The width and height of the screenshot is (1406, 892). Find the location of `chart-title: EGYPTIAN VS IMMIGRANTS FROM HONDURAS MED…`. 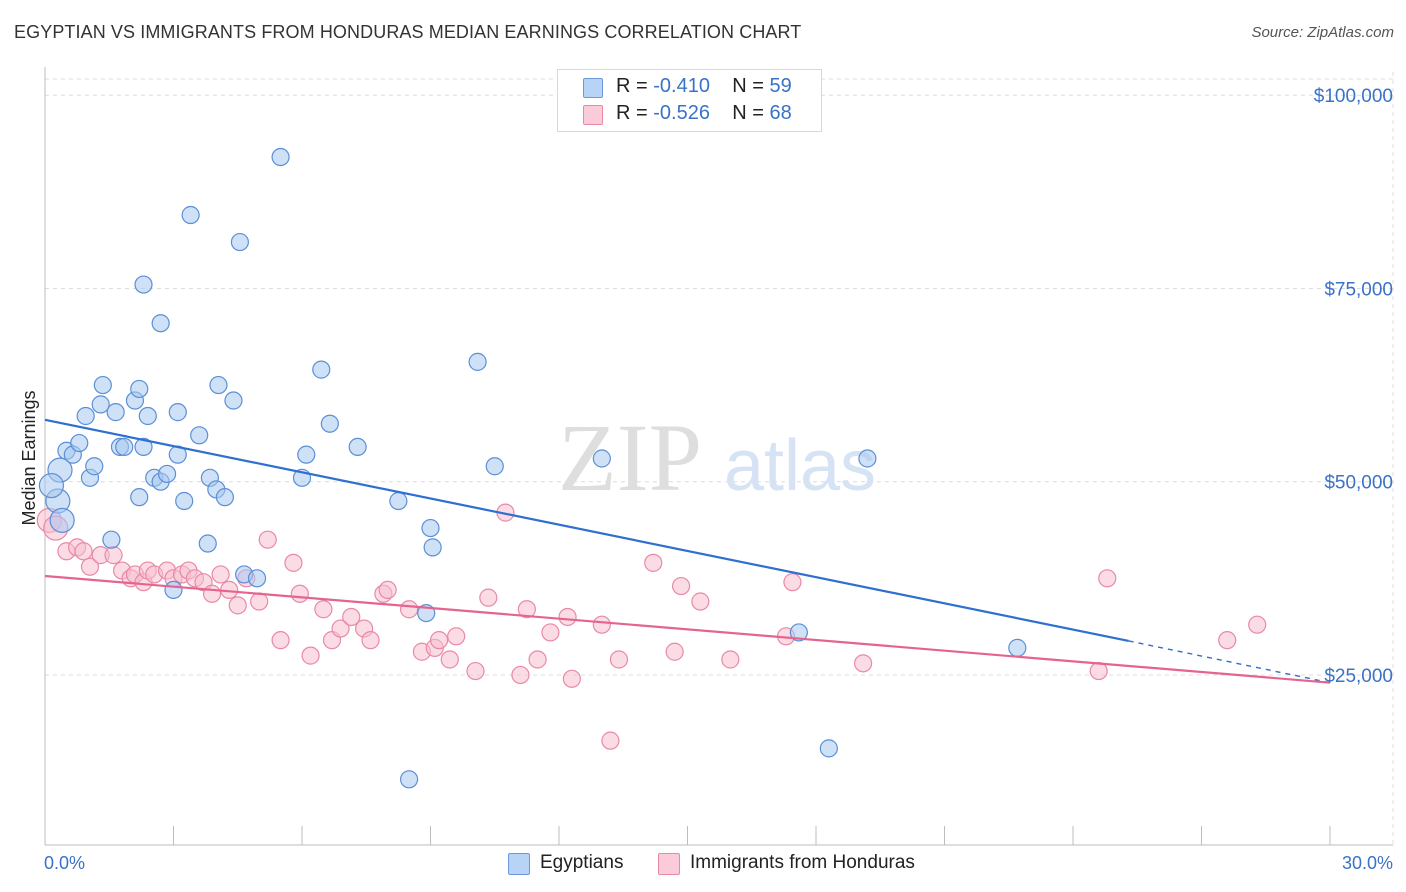

chart-title: EGYPTIAN VS IMMIGRANTS FROM HONDURAS MED… is located at coordinates (408, 32).